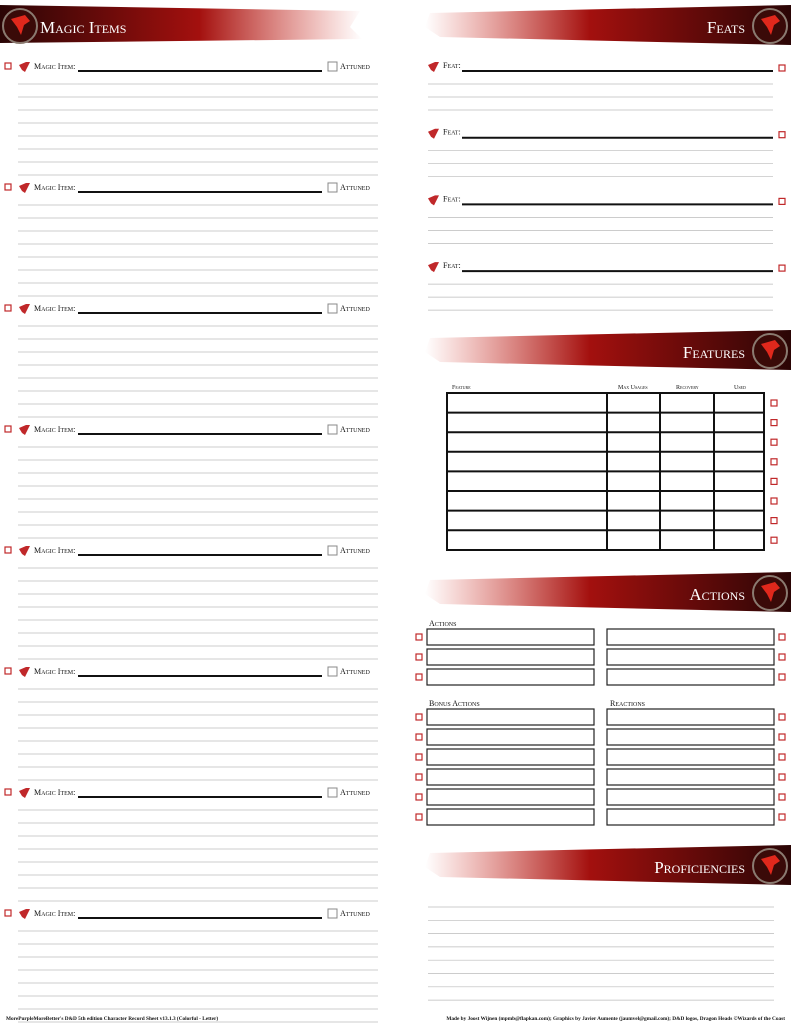  What do you see at coordinates (442, 623) in the screenshot?
I see `actions-label: Actions` at bounding box center [442, 623].